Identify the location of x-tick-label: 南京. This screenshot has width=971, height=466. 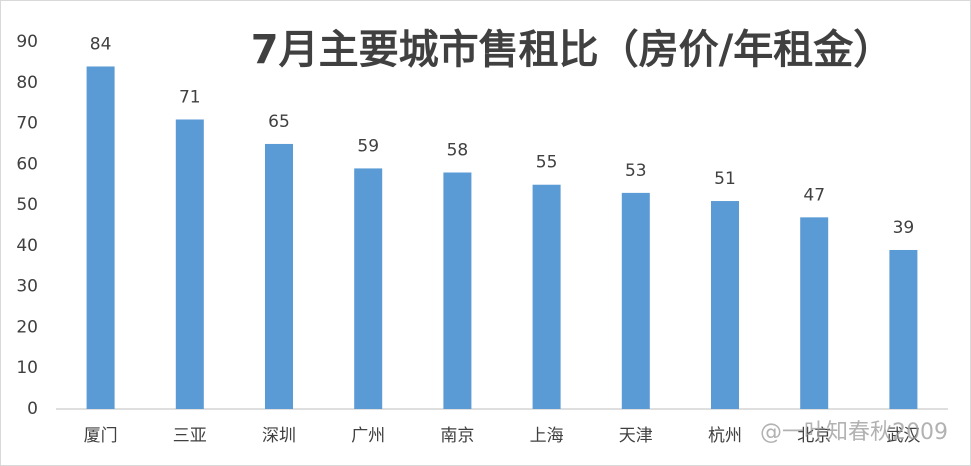
(457, 436).